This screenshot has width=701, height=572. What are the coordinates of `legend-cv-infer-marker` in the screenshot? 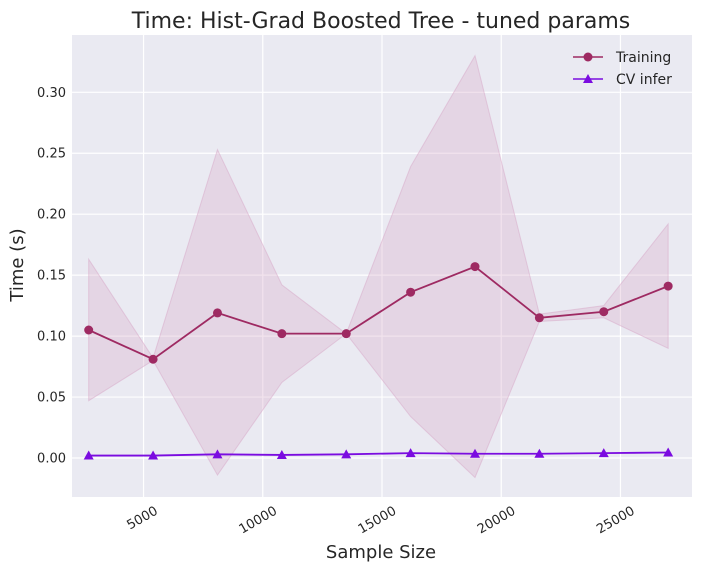 It's located at (588, 78).